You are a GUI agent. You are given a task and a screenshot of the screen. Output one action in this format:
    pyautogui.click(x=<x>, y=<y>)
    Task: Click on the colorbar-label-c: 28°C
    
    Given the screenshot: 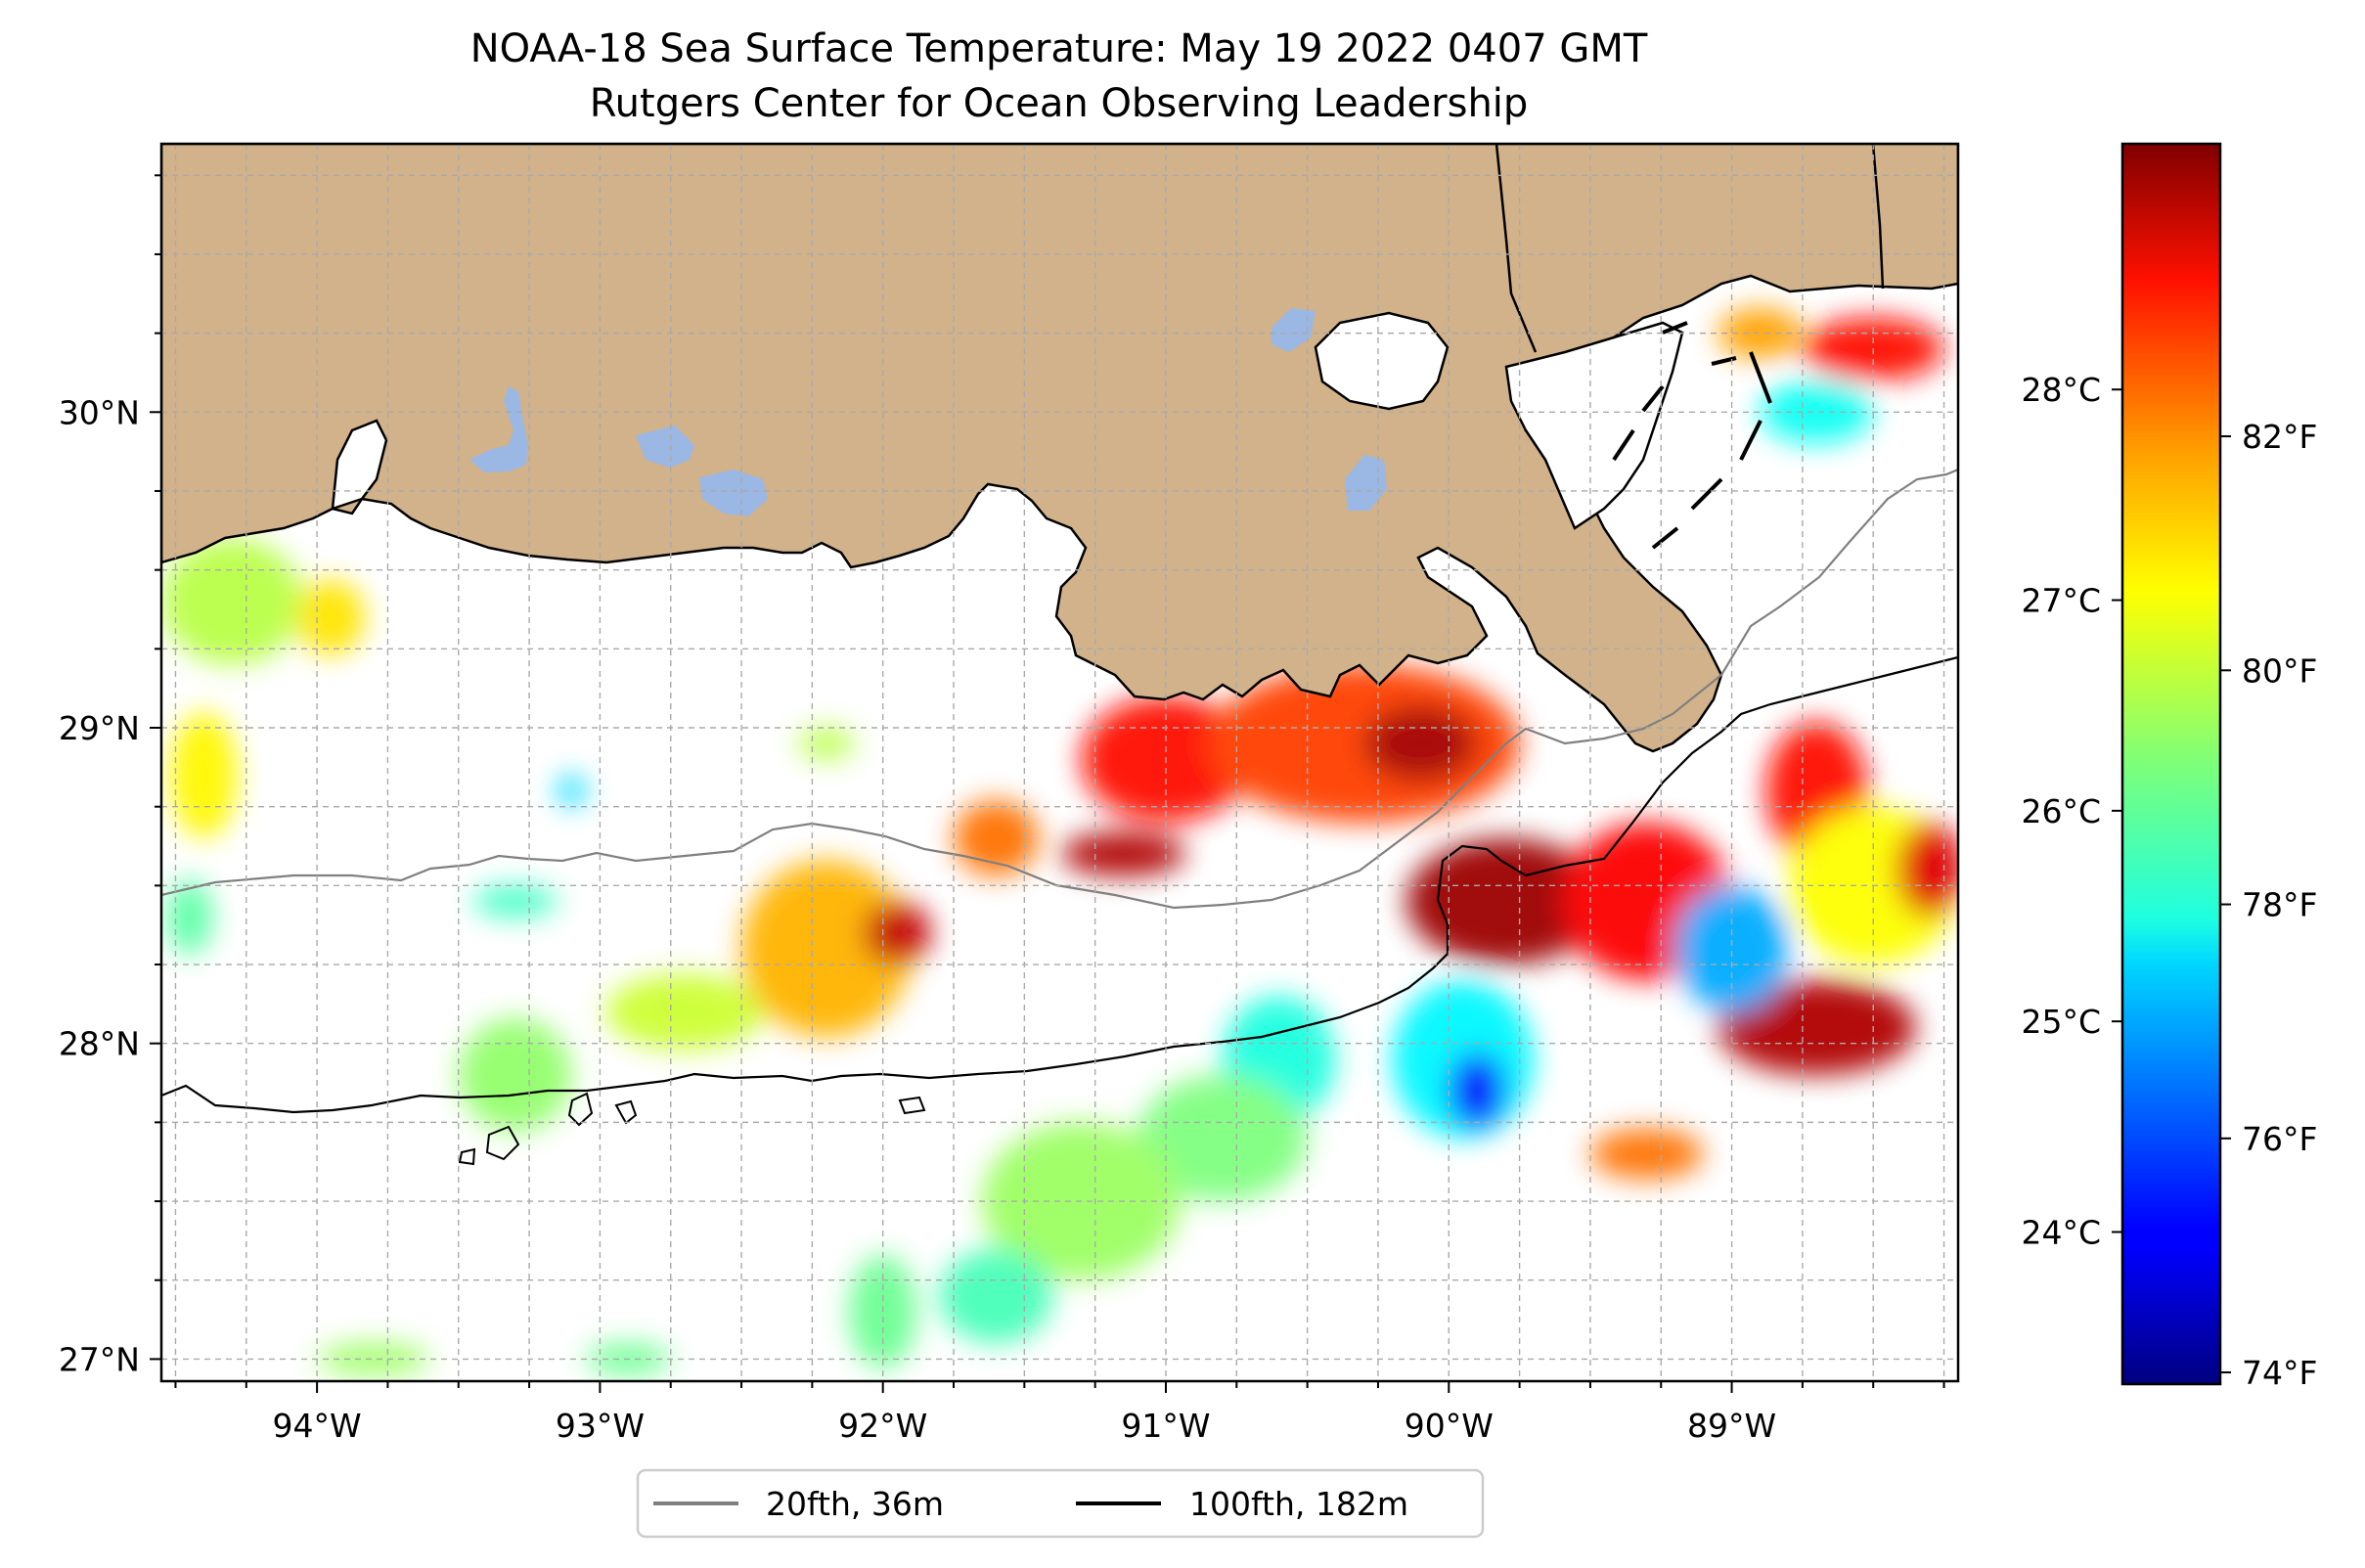 What is the action you would take?
    pyautogui.click(x=2061, y=390)
    